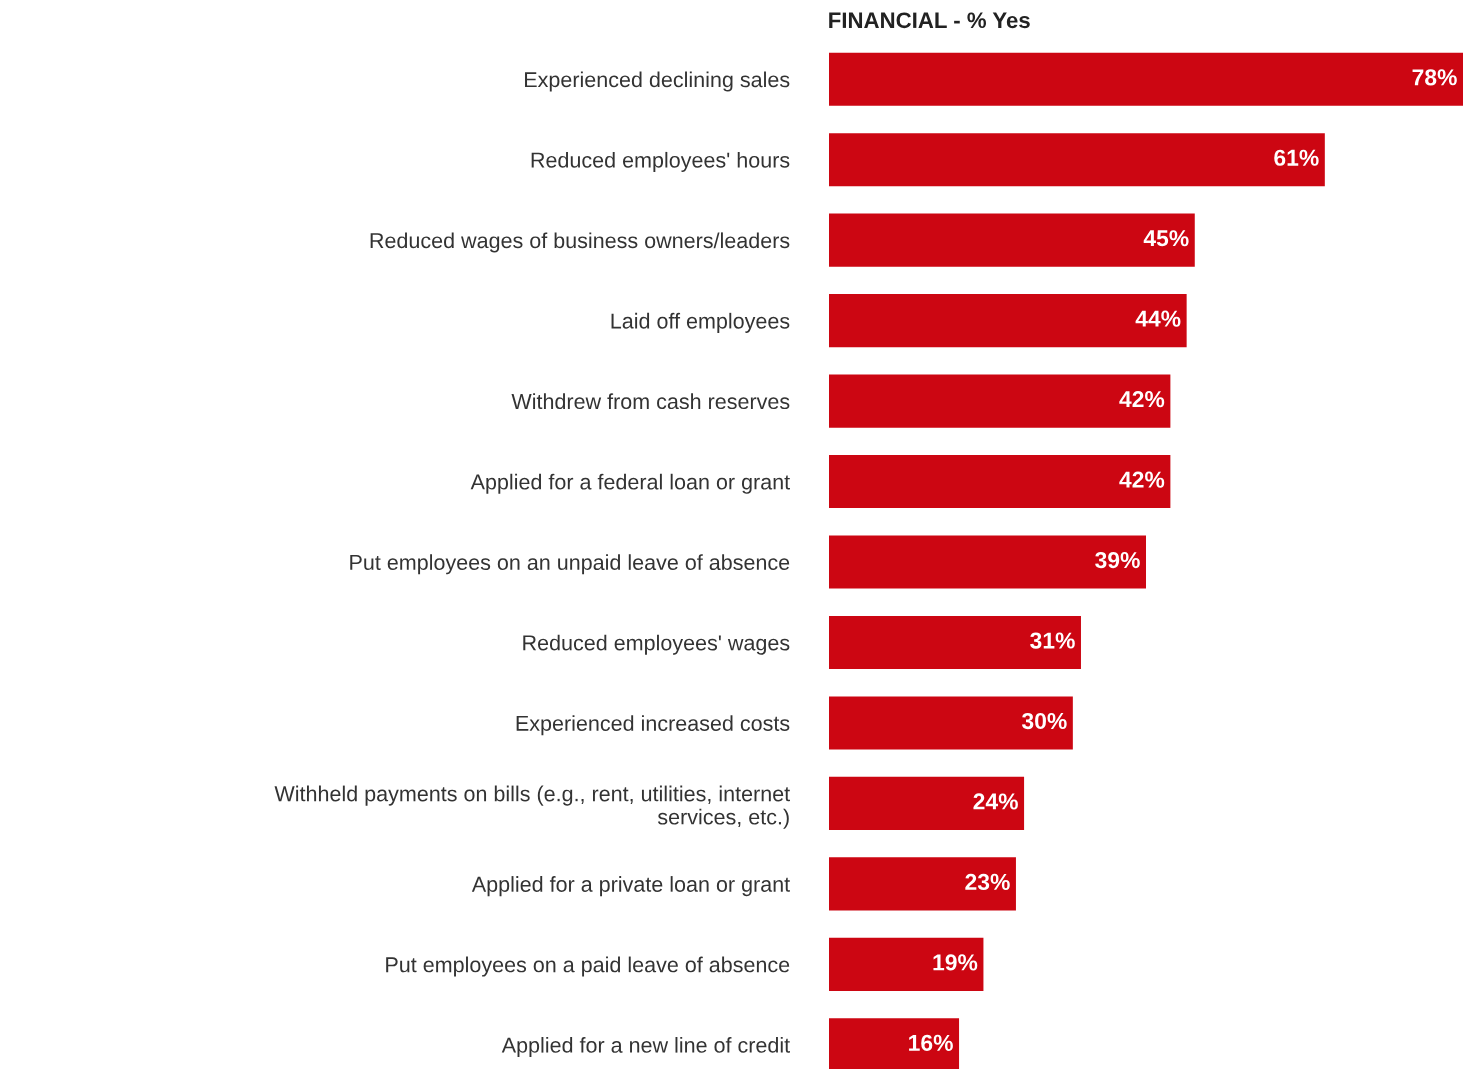 This screenshot has width=1463, height=1069. I want to click on y-tick-label: Withdrew from cash reserves, so click(650, 401).